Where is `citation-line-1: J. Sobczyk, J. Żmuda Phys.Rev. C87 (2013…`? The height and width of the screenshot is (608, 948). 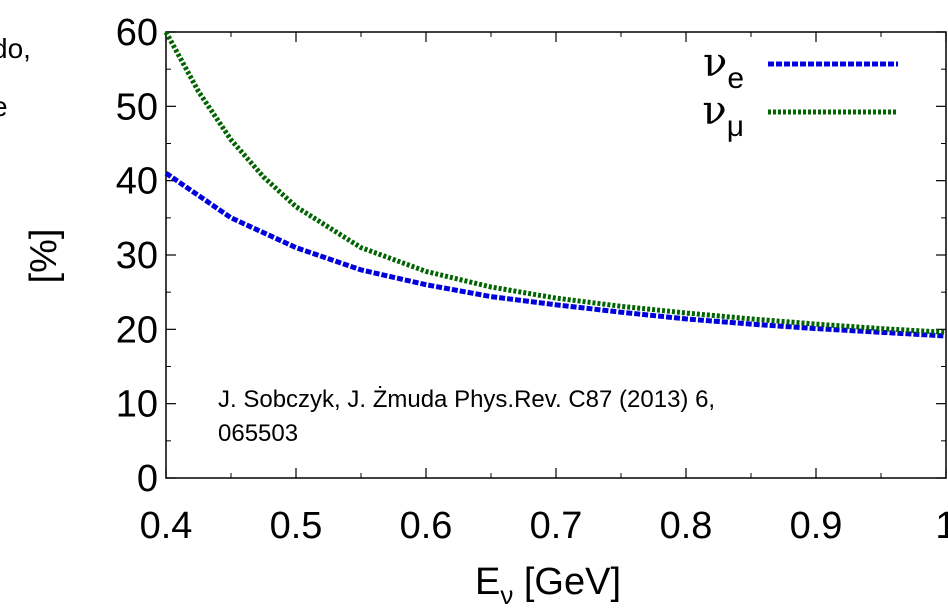
citation-line-1: J. Sobczyk, J. Żmuda Phys.Rev. C87 (2013… is located at coordinates (466, 399).